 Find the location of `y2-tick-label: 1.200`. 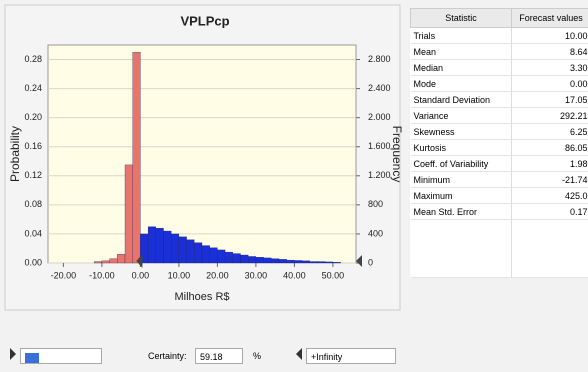

y2-tick-label: 1.200 is located at coordinates (379, 175).